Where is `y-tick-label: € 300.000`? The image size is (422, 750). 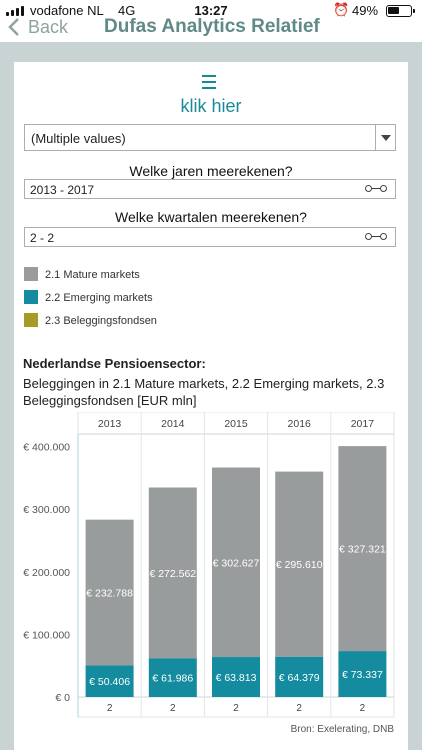
y-tick-label: € 300.000 is located at coordinates (46, 510).